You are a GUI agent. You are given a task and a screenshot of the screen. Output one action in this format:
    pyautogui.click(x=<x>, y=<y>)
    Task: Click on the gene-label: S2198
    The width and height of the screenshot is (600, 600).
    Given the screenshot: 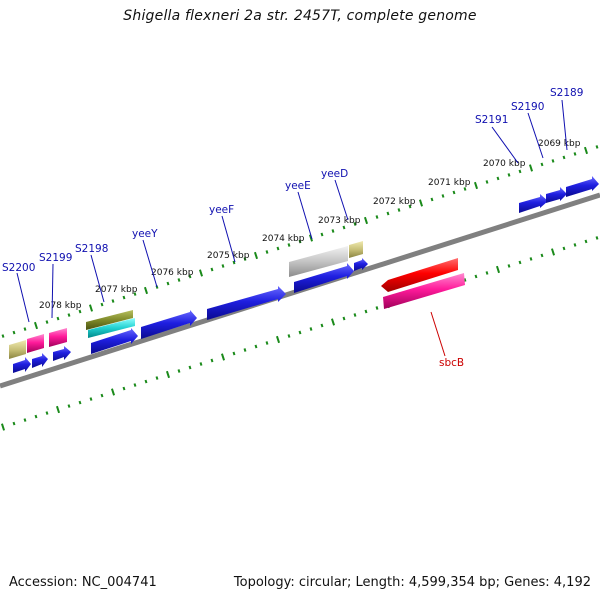 What is the action you would take?
    pyautogui.click(x=91, y=249)
    